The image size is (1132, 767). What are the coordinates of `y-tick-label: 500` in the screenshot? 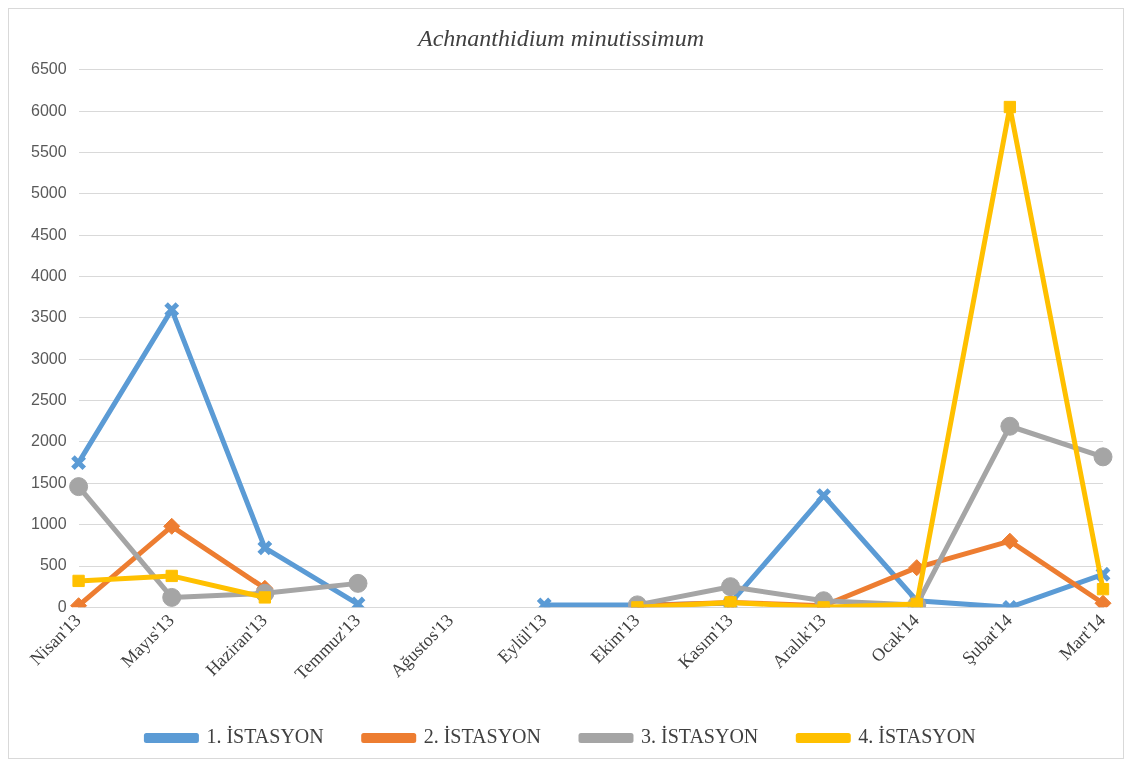 It's located at (53, 565).